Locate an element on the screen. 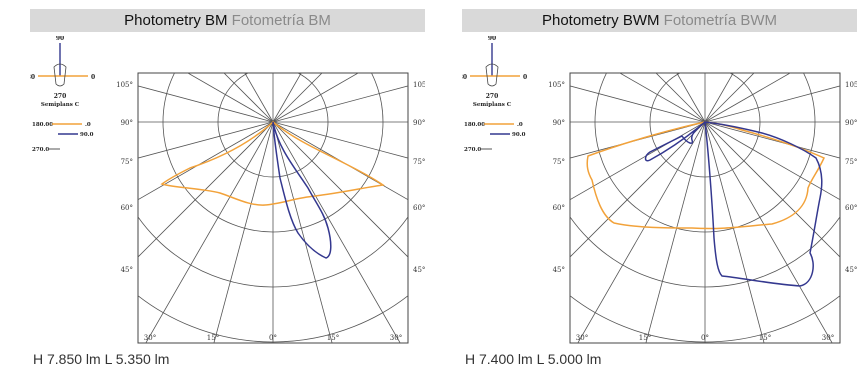 This screenshot has height=379, width=859. angle-label-bottom-0: 0° is located at coordinates (273, 338).